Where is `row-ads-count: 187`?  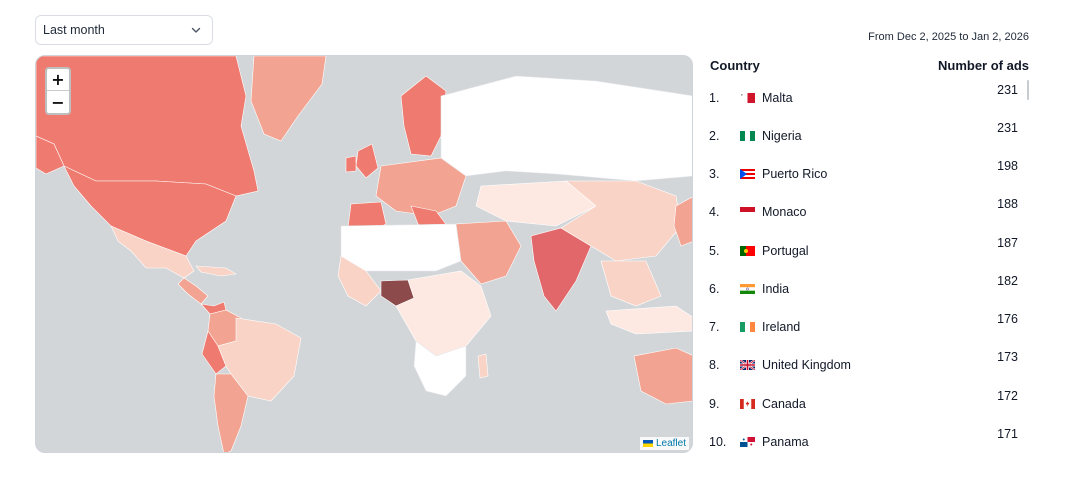
row-ads-count: 187 is located at coordinates (1007, 243).